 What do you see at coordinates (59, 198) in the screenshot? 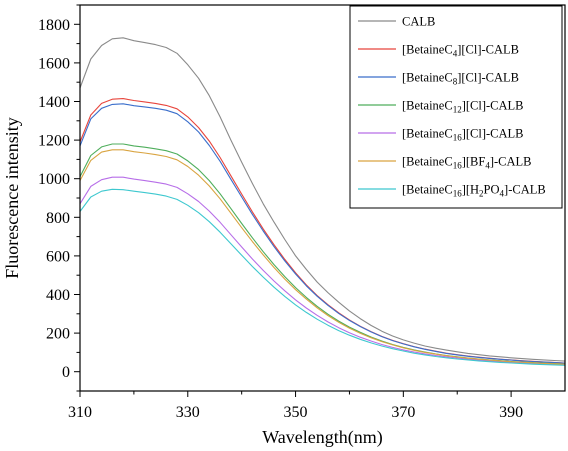
I see `y-axis: 0 200 400 600 800 1000 1200 1400 1600 1800` at bounding box center [59, 198].